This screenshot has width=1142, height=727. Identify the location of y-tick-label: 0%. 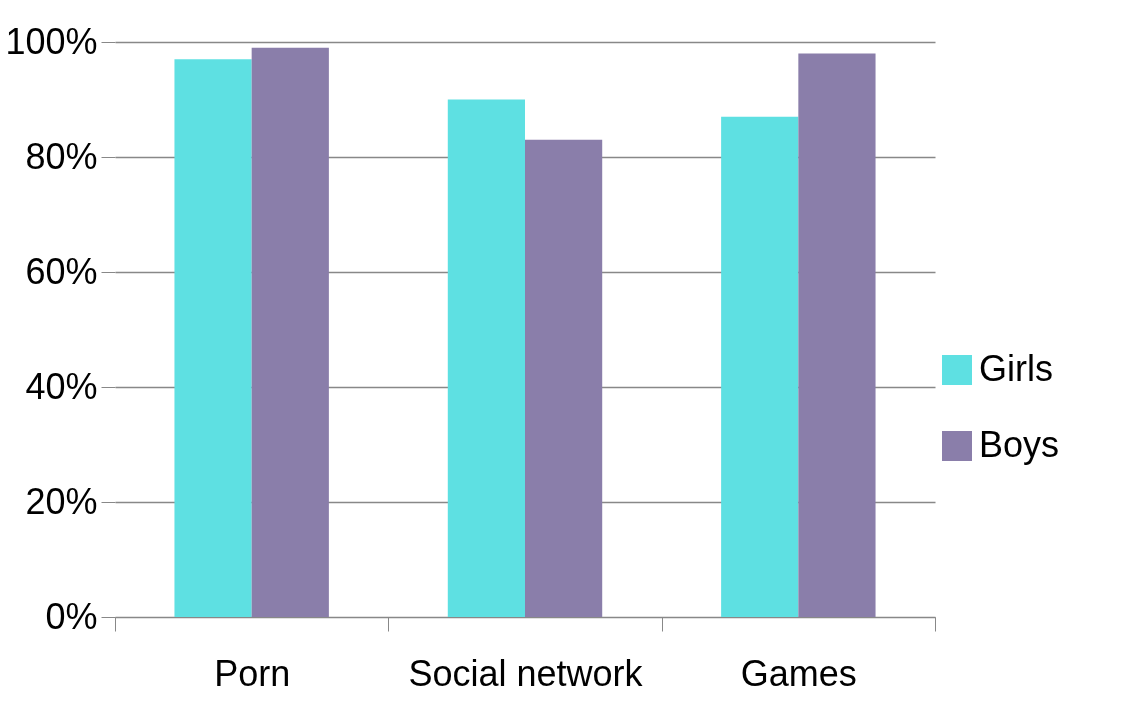
(71, 616).